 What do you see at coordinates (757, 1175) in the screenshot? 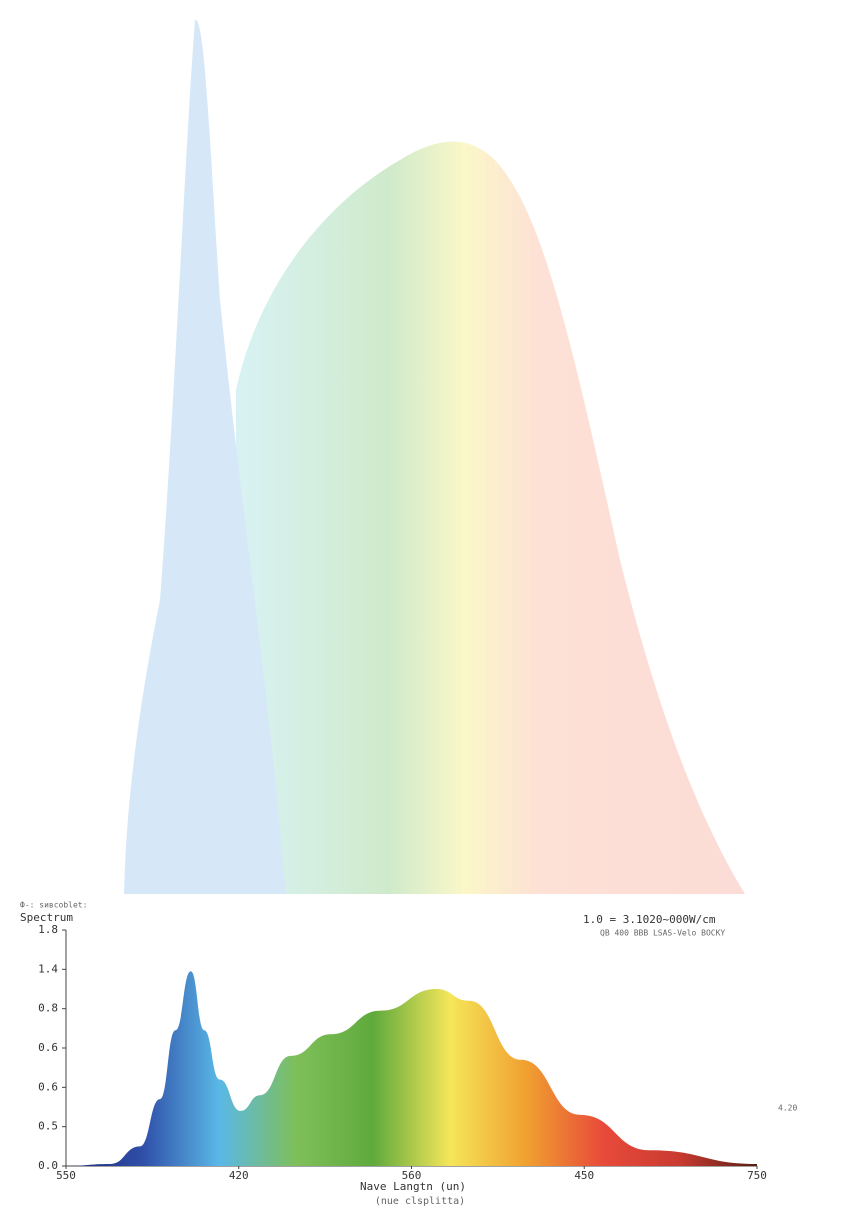
I see `x-tick-label: 750` at bounding box center [757, 1175].